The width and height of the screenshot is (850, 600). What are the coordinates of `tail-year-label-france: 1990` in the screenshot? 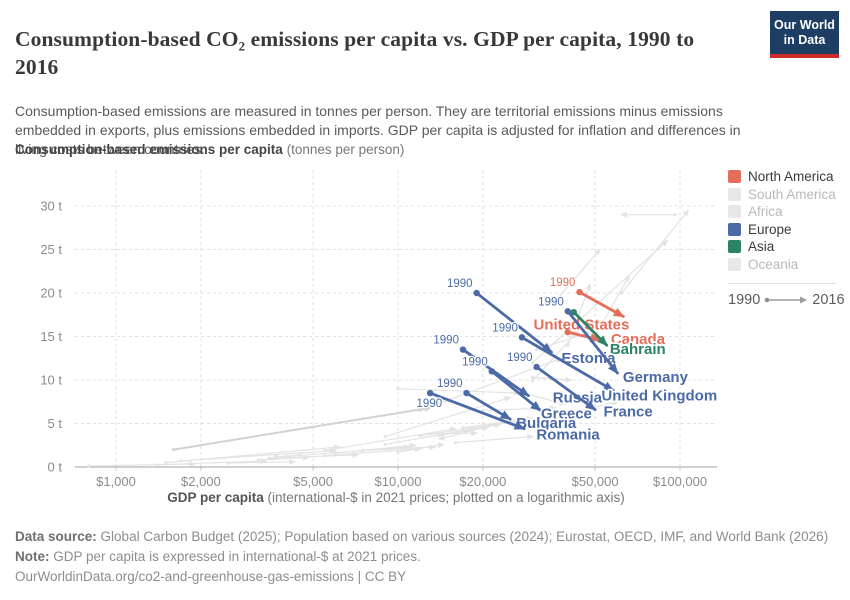 It's located at (520, 358).